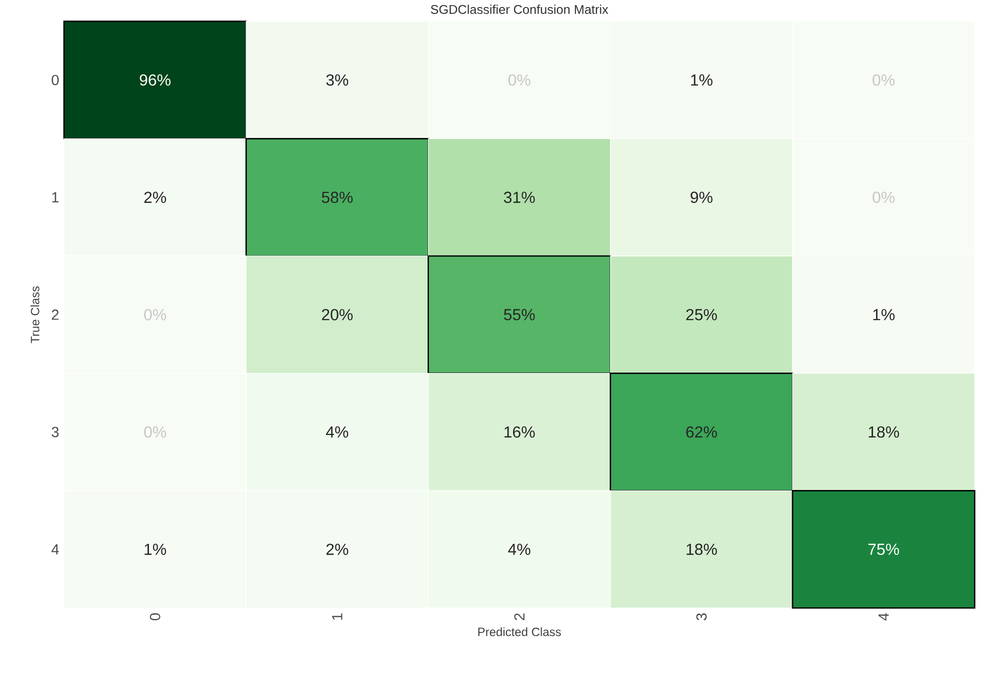 This screenshot has height=684, width=992. What do you see at coordinates (519, 197) in the screenshot?
I see `data-label: 31%` at bounding box center [519, 197].